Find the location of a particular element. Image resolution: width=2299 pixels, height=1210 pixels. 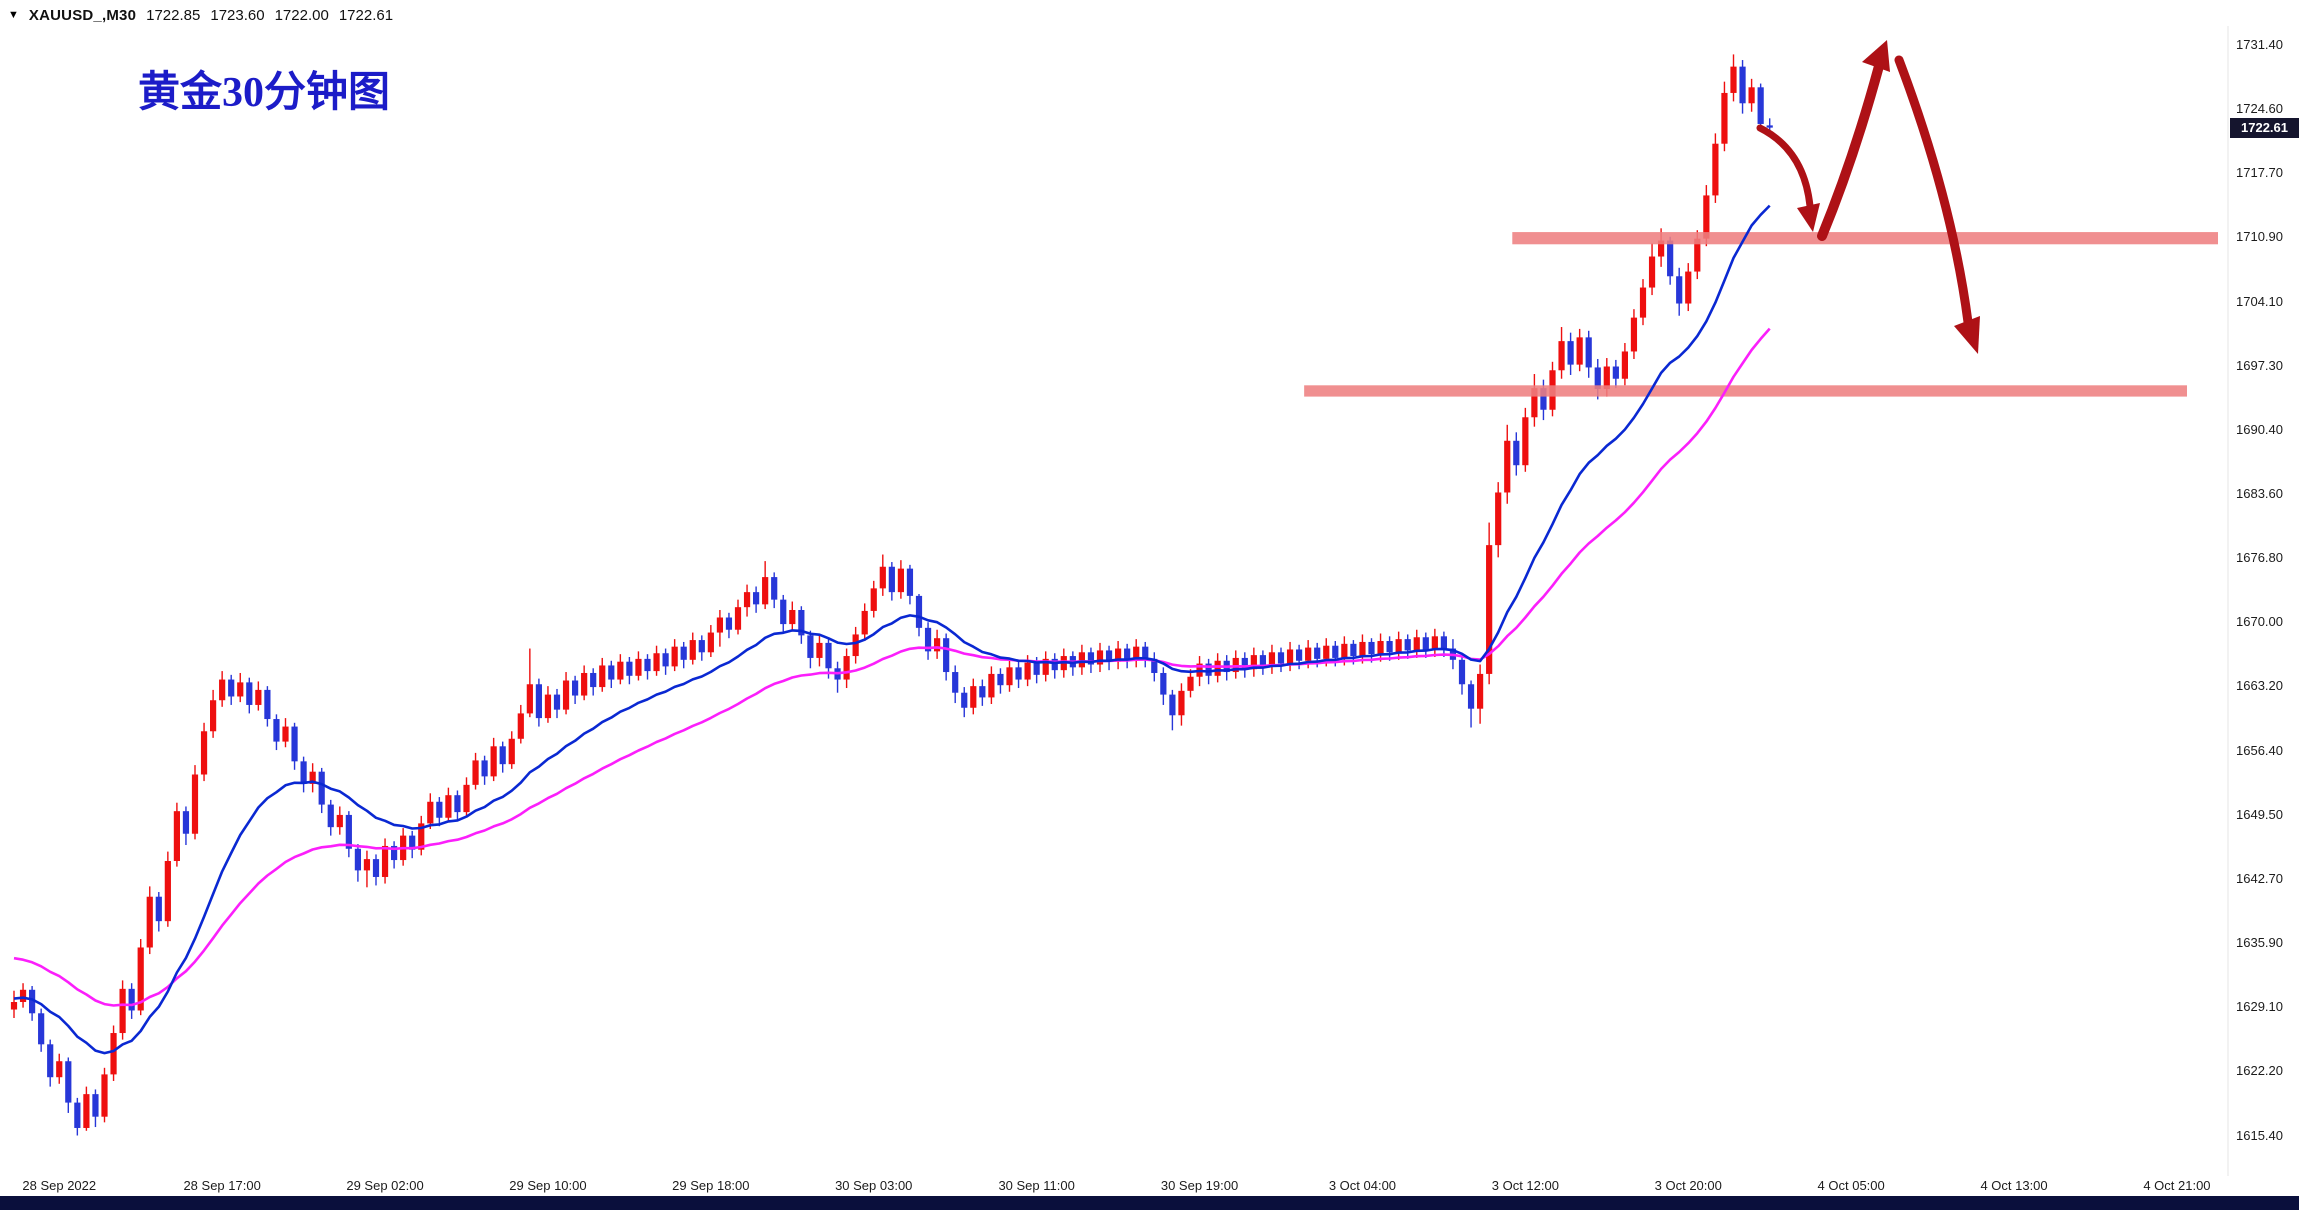

chart-title-annotation: 黄金30分钟图 is located at coordinates (264, 93).